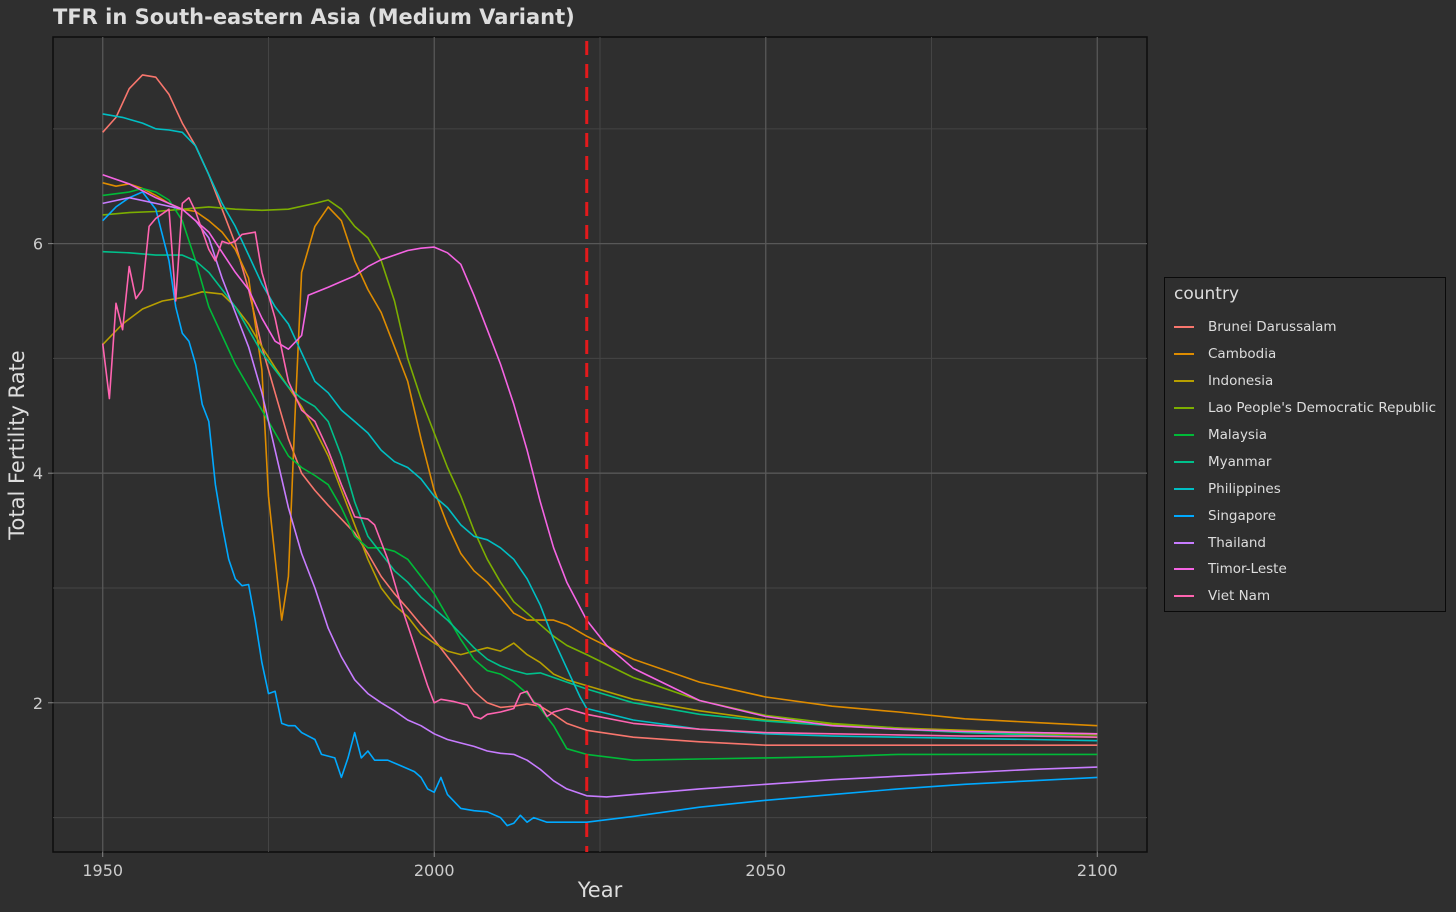 This screenshot has height=912, width=1456. I want to click on legend-label: Myanmar, so click(1240, 461).